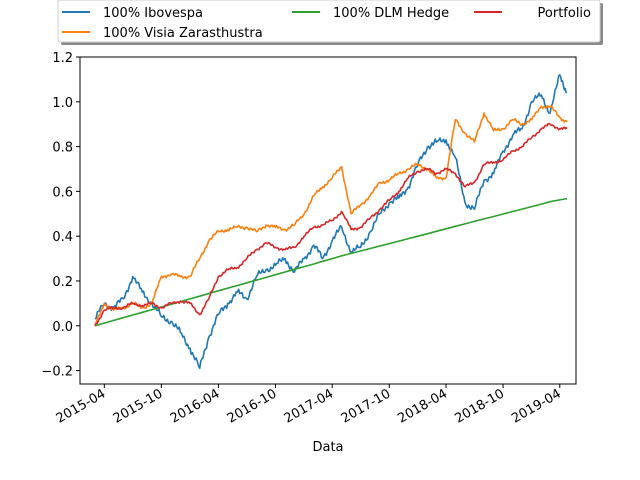 The width and height of the screenshot is (640, 480). I want to click on legend-label: 100% Ibovespa, so click(153, 13).